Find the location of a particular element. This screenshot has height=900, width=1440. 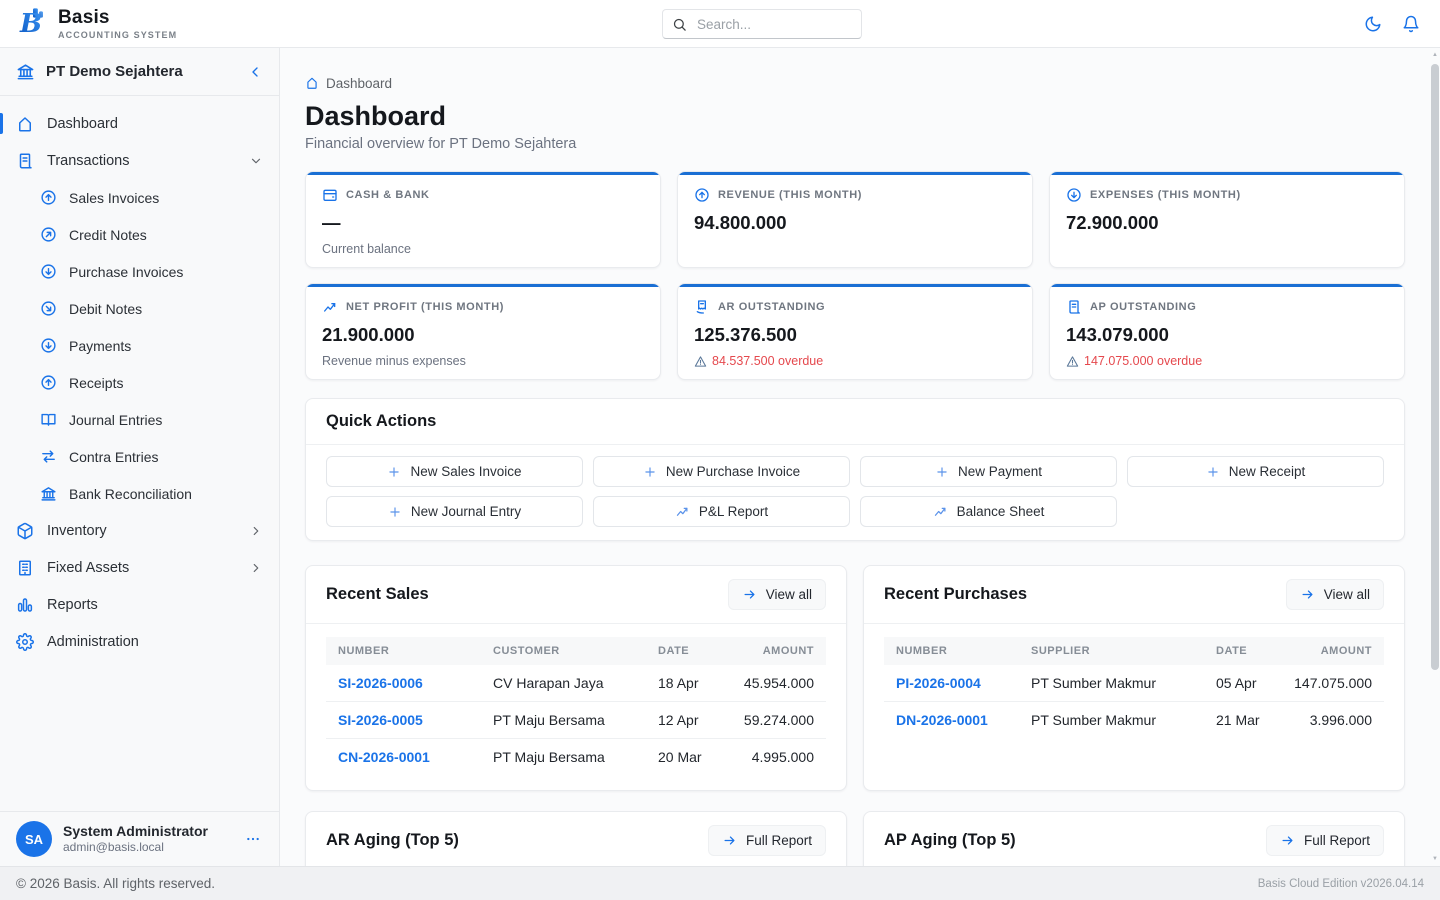

view-all-sales-button: View all is located at coordinates (776, 595).